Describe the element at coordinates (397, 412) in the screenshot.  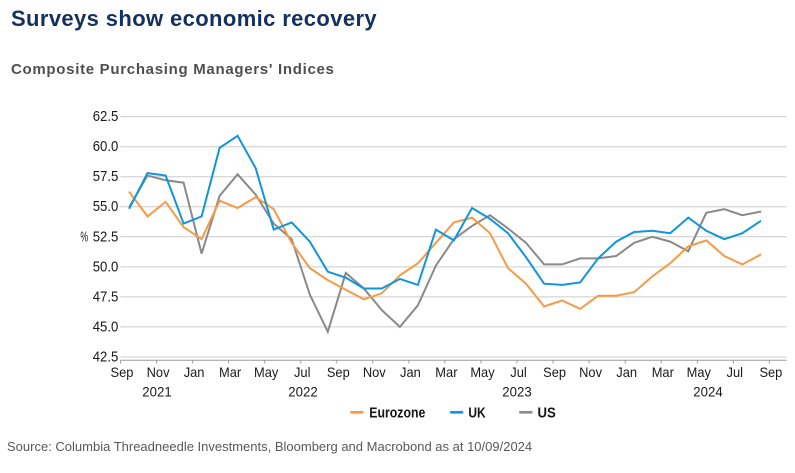
I see `svg-text: Eurozone` at that location.